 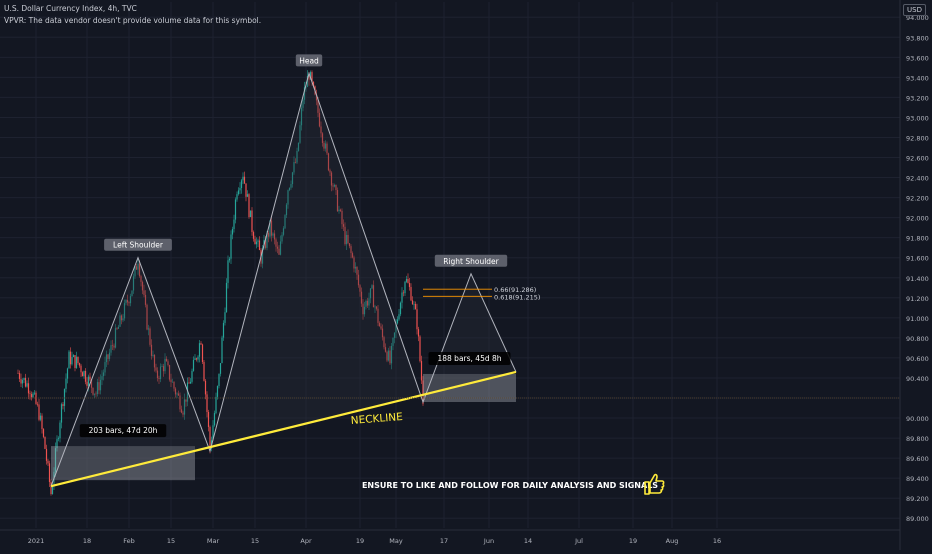 I want to click on time-tick-label: Jun, so click(x=488, y=541).